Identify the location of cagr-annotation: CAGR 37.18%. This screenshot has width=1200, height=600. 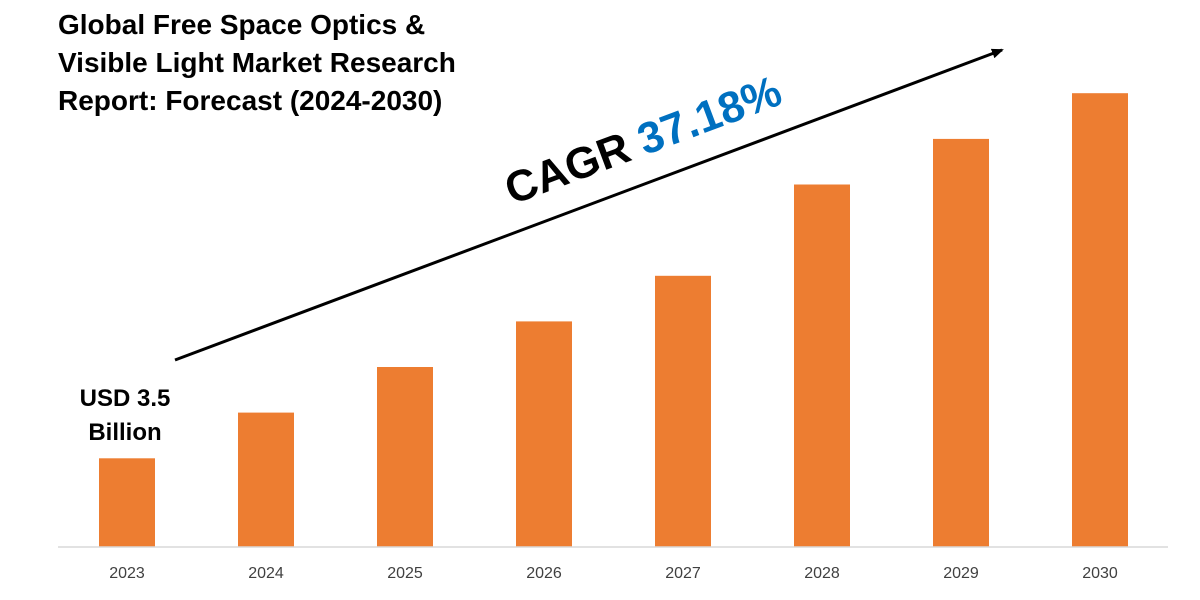
(643, 141).